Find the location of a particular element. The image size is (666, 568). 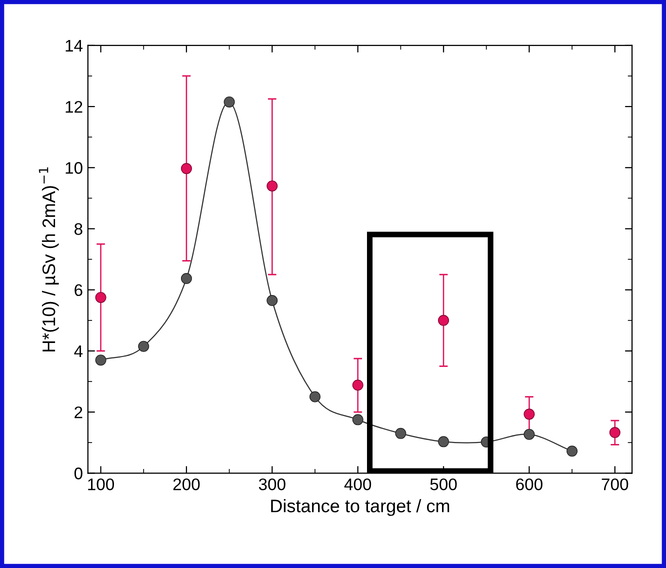

y-tick-label: 14 is located at coordinates (74, 46).